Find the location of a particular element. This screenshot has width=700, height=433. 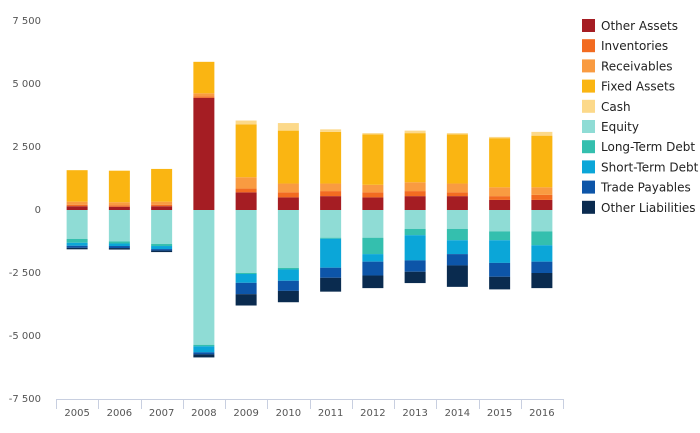

legend-label-cash: Cash is located at coordinates (616, 107).